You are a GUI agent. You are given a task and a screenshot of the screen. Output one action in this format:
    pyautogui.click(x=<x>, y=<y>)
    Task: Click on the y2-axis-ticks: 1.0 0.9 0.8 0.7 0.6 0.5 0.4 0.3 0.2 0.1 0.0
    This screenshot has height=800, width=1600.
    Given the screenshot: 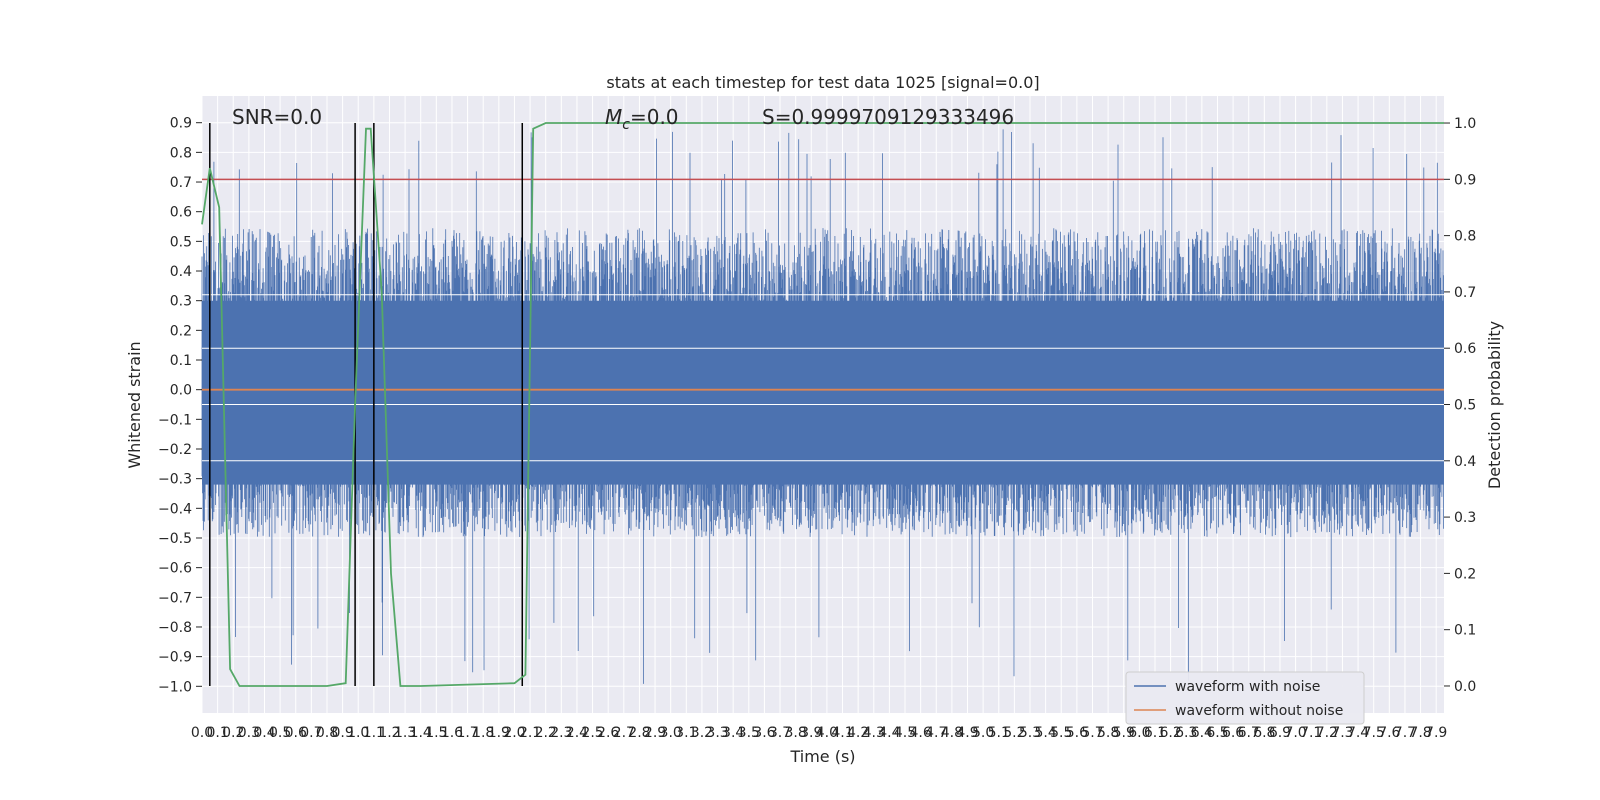 What is the action you would take?
    pyautogui.click(x=1460, y=405)
    